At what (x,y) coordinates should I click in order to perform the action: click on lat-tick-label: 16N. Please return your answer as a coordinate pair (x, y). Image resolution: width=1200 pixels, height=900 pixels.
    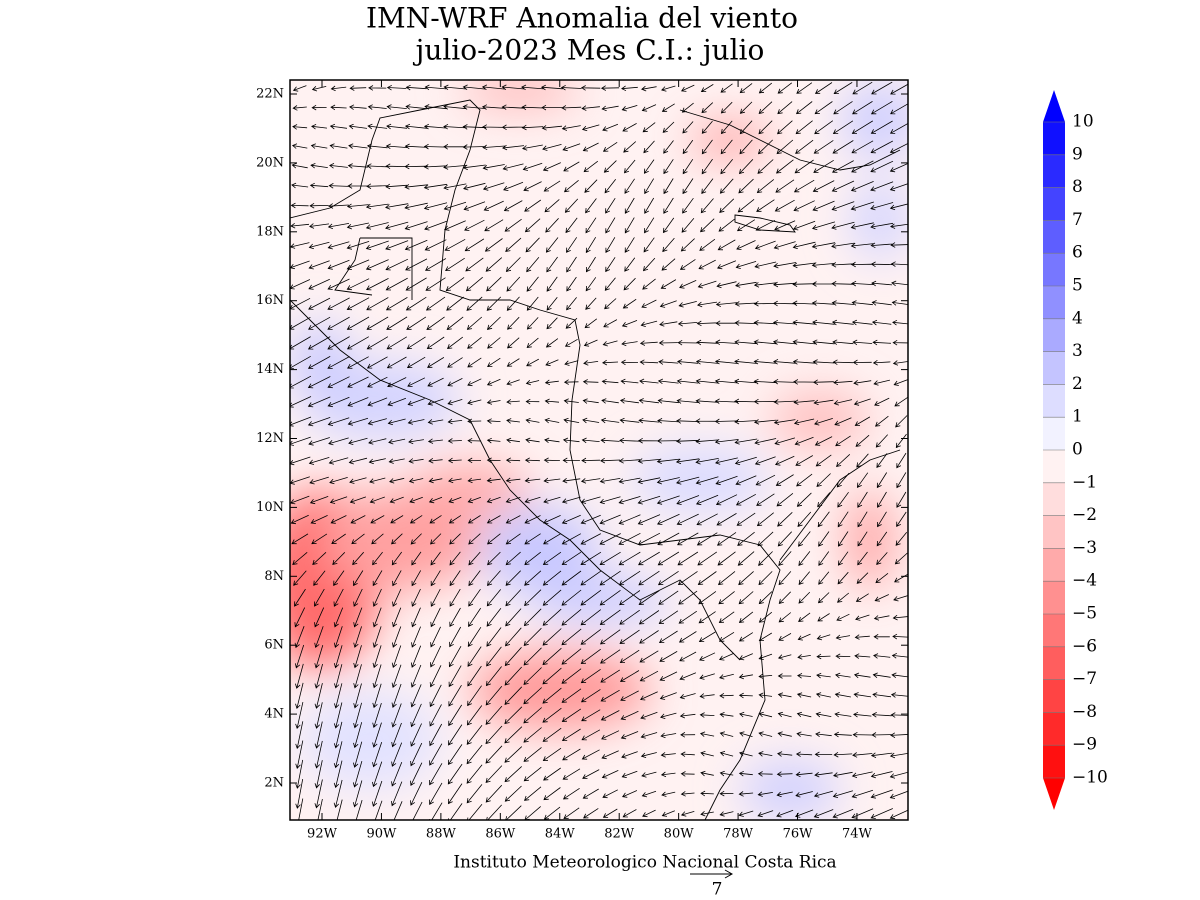
    Looking at the image, I should click on (270, 300).